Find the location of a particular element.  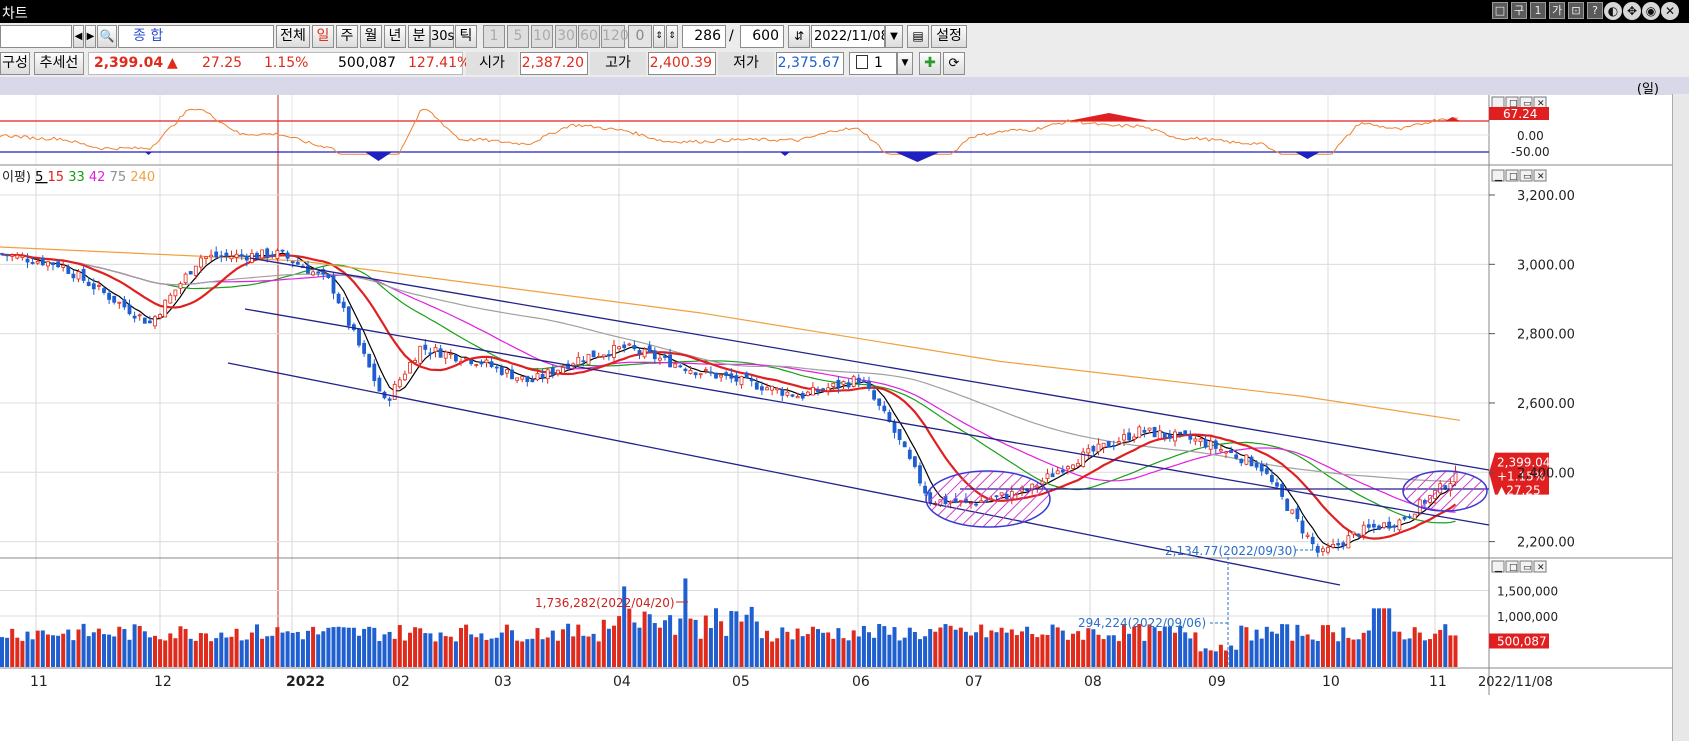

trendline-button: 추세선 is located at coordinates (59, 63).